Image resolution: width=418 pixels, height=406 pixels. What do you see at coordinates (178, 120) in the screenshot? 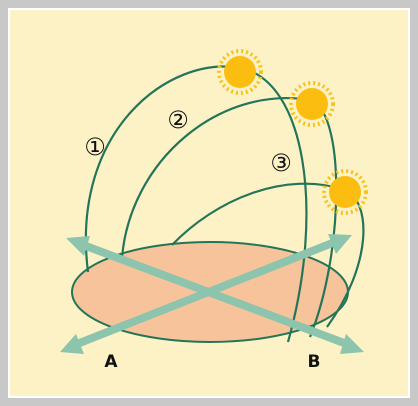
I see `path-label: ②` at bounding box center [178, 120].